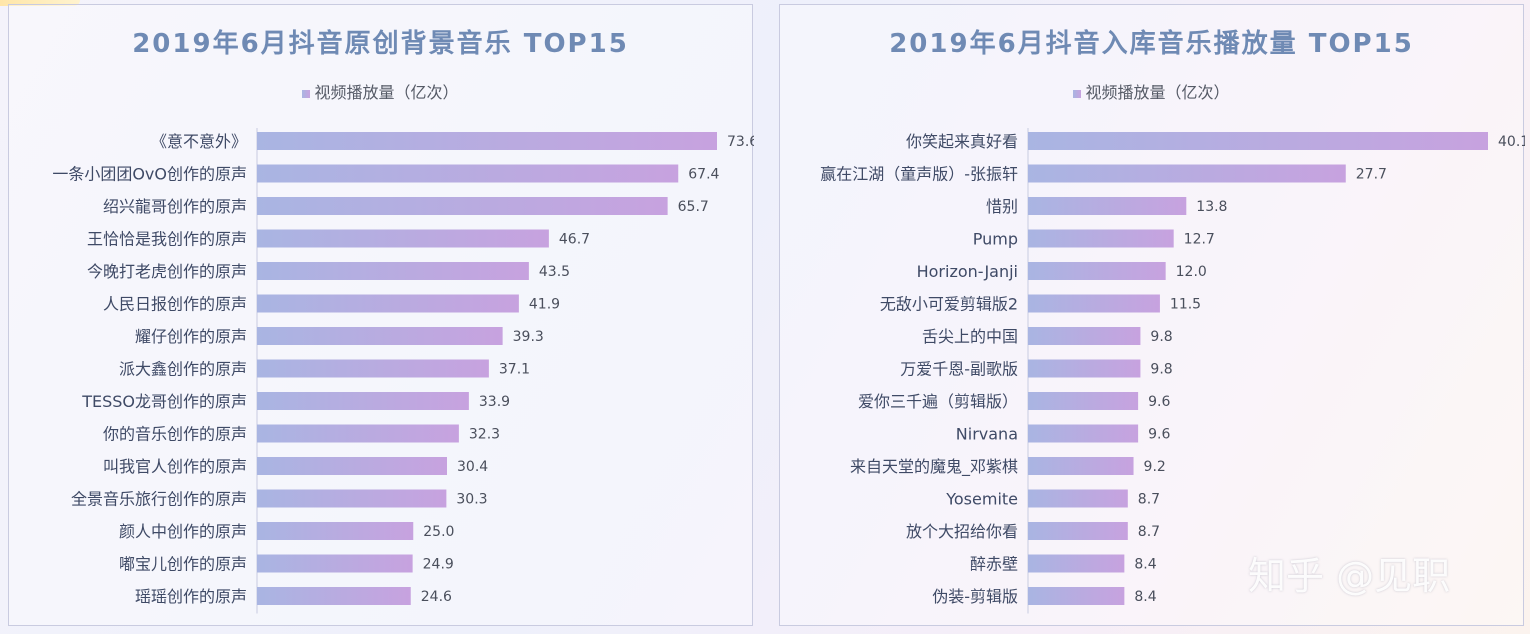  Describe the element at coordinates (183, 564) in the screenshot. I see `category-label: 嘟宝儿创作的原声` at that location.